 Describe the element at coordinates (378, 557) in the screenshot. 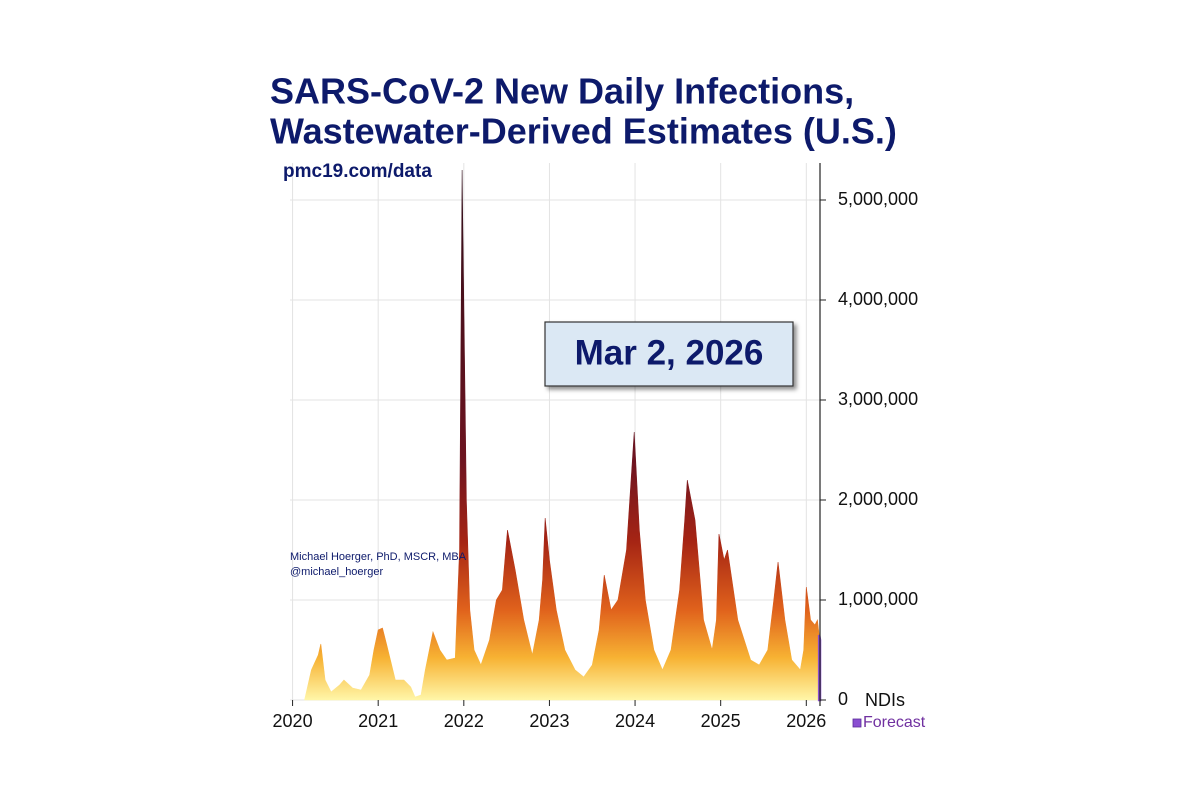

I see `credit: Michael Hoerger, PhD, MSCR, MBA` at that location.